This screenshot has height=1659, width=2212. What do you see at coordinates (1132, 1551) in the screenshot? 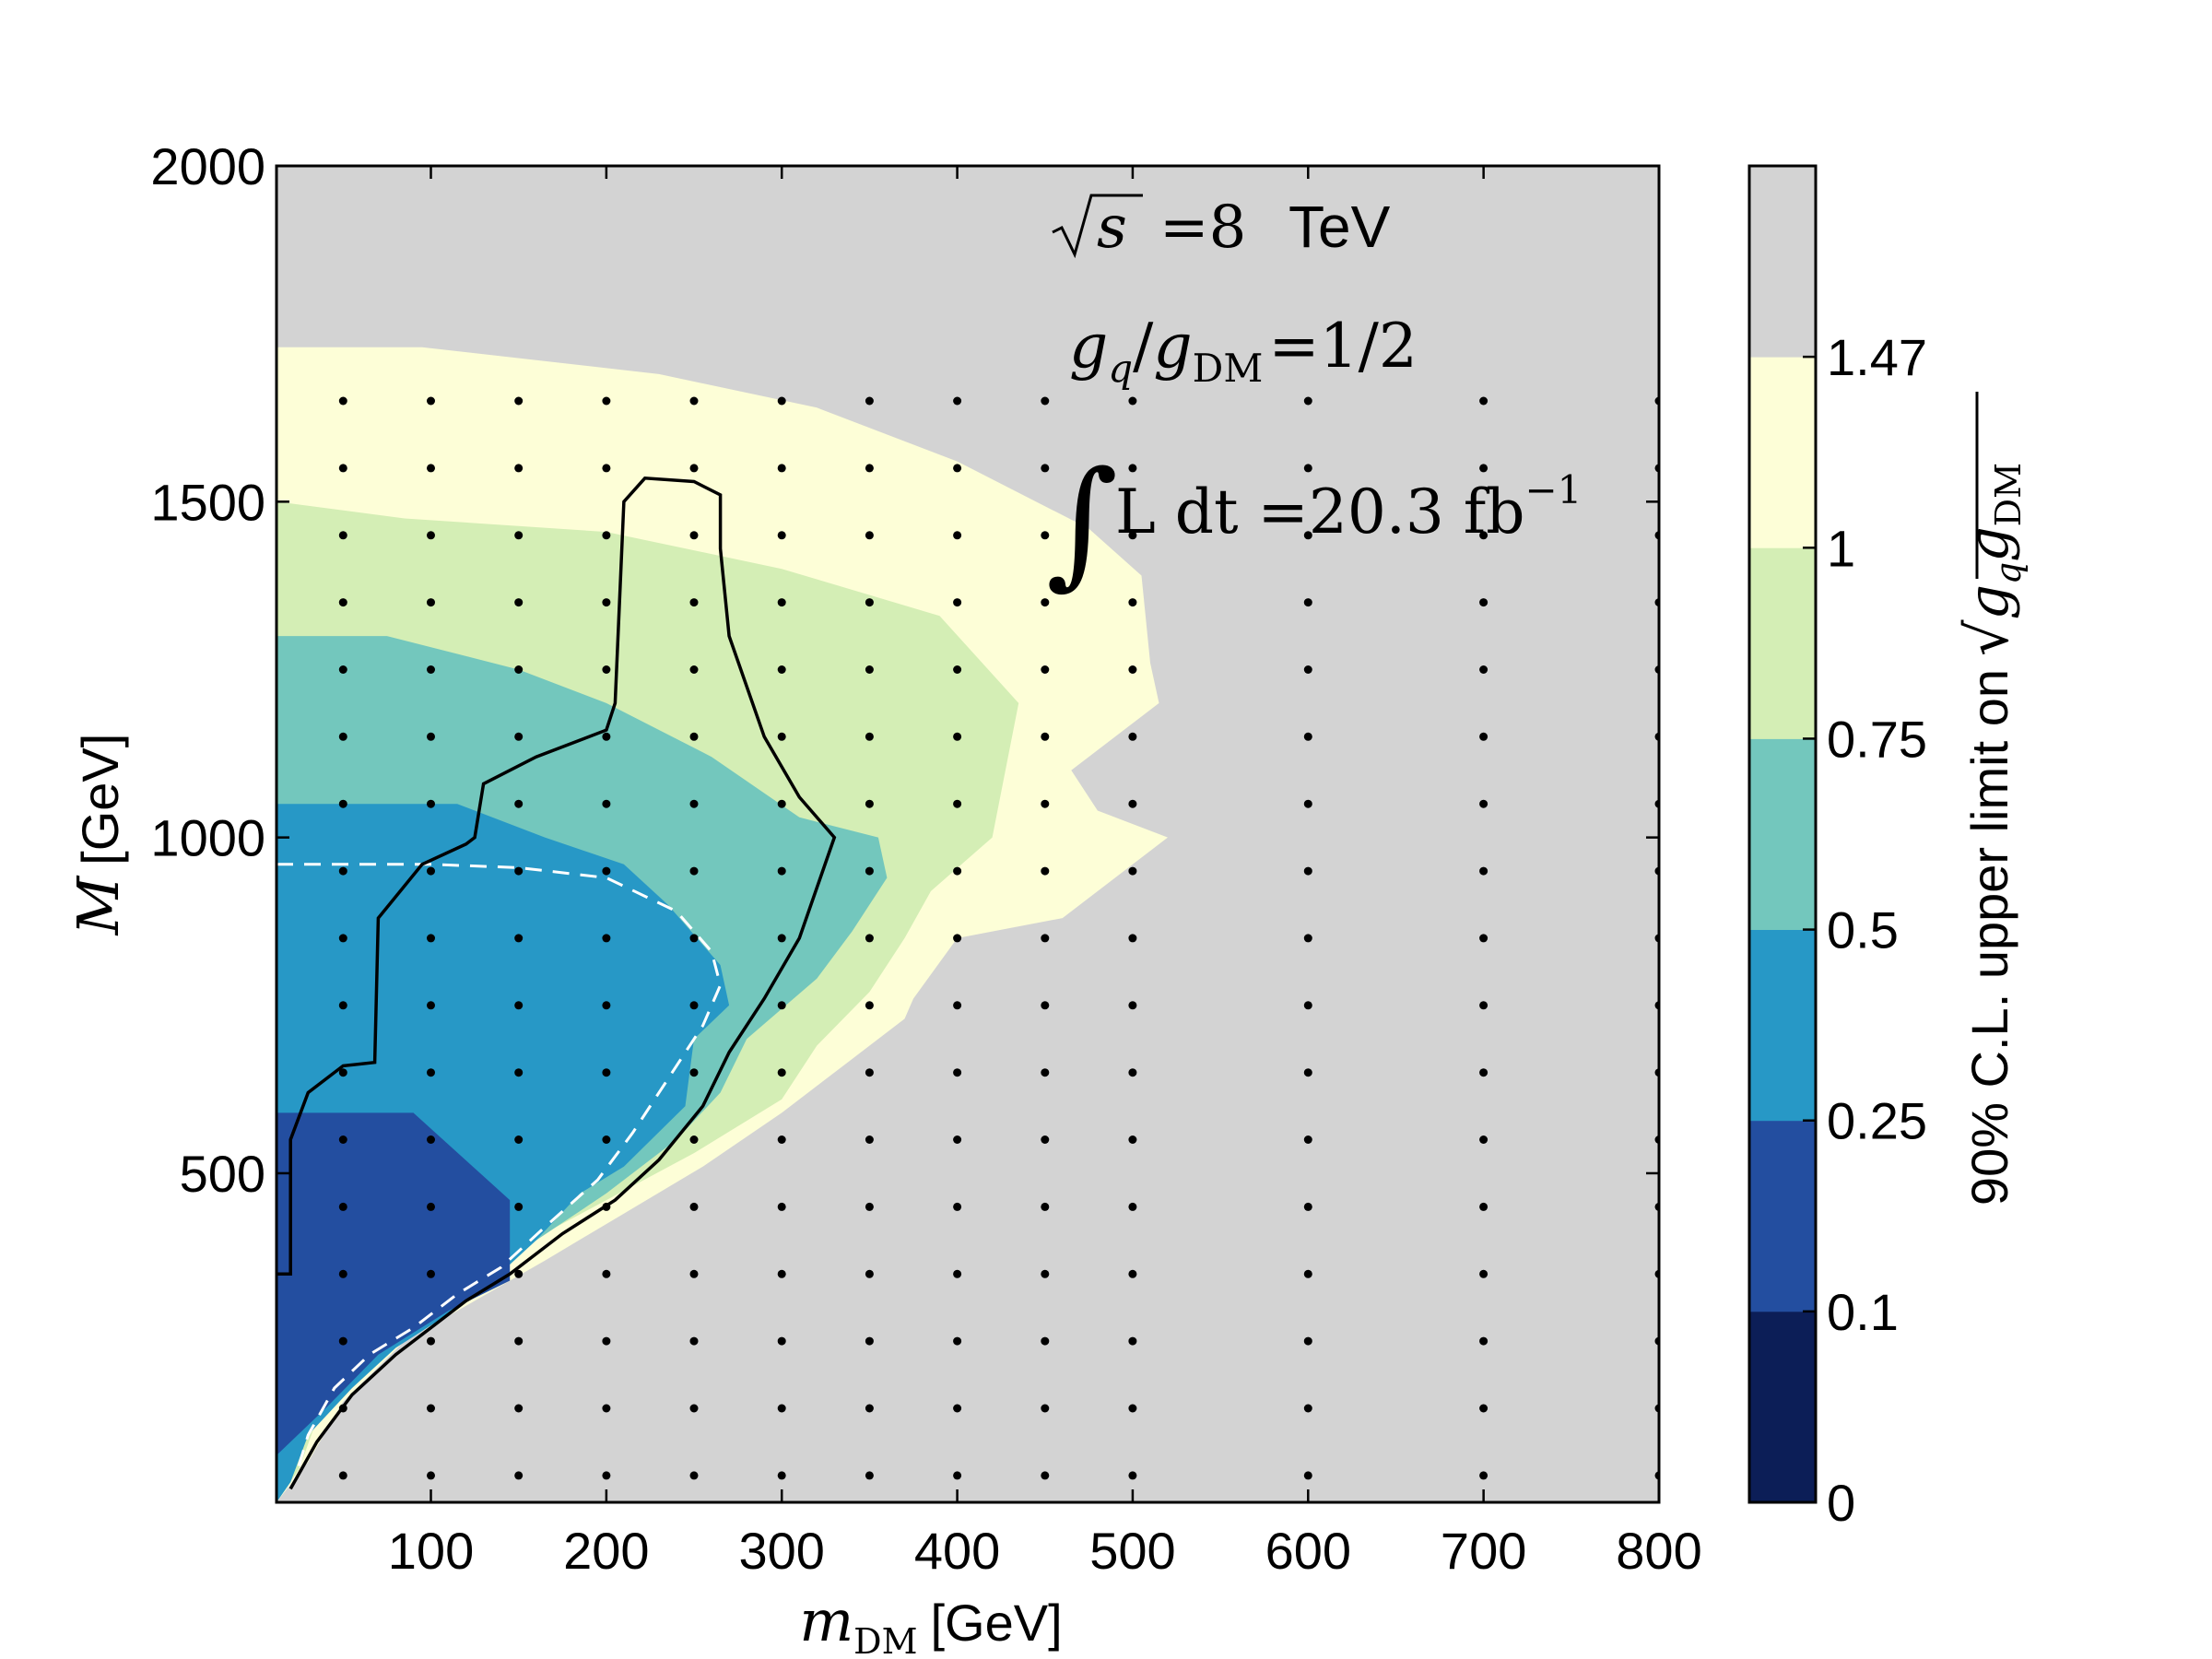
I see `x-tick-label: 500` at bounding box center [1132, 1551].